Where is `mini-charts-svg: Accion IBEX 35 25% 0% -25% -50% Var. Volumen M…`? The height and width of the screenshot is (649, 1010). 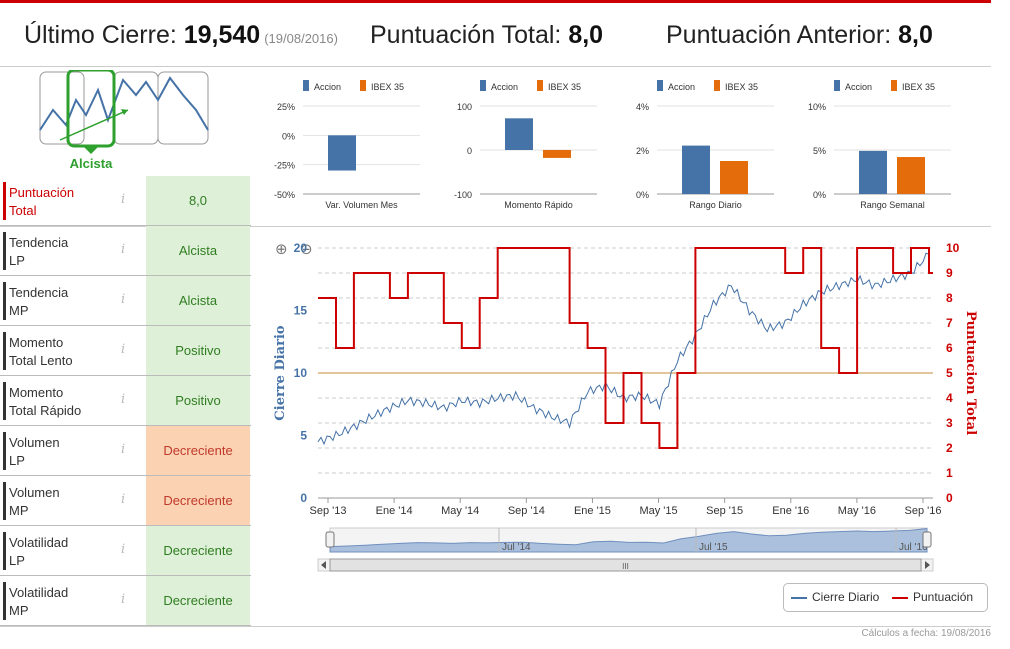 mini-charts-svg: Accion IBEX 35 25% 0% -25% -50% Var. Volumen M… is located at coordinates (612, 145).